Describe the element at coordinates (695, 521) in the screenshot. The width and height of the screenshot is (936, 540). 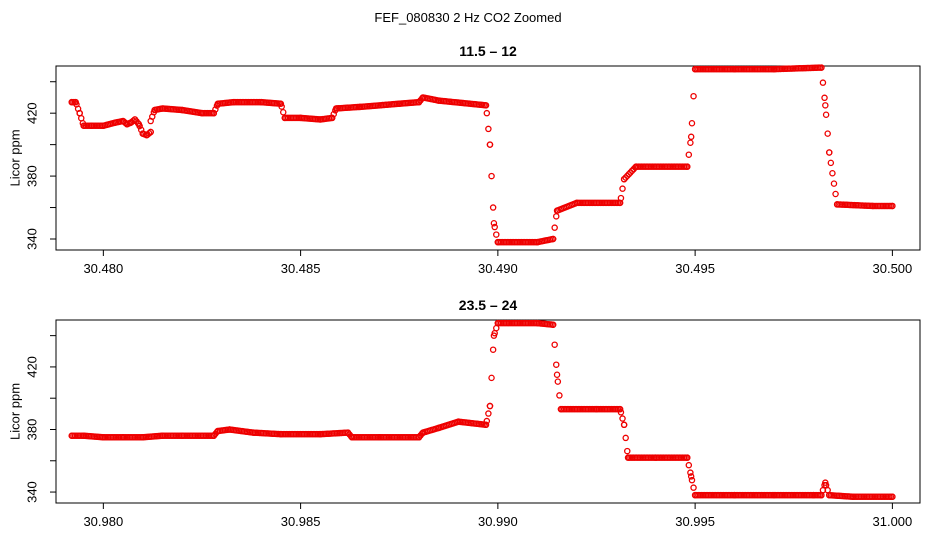
I see `x-tick-label: 30.995` at that location.